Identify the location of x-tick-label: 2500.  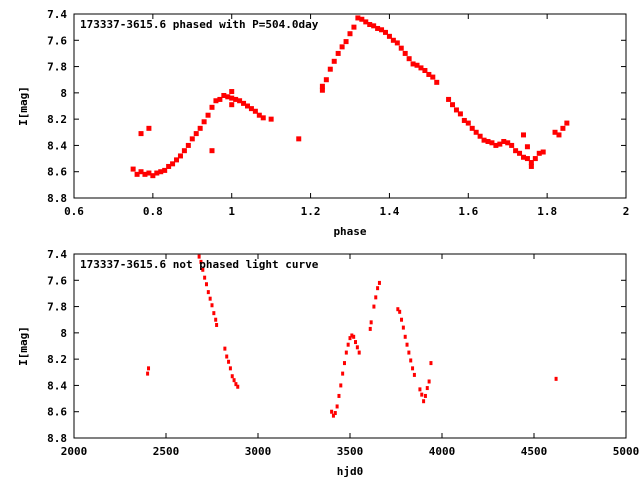
(166, 451).